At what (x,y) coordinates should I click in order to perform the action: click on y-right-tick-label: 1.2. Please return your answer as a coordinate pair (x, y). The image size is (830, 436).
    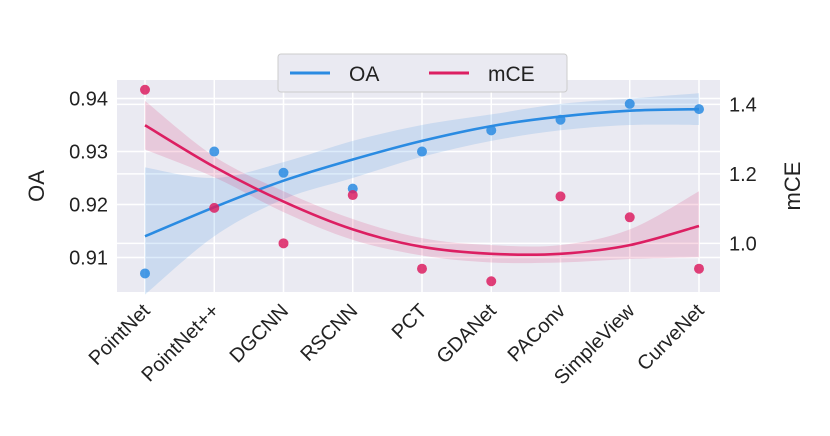
    Looking at the image, I should click on (743, 175).